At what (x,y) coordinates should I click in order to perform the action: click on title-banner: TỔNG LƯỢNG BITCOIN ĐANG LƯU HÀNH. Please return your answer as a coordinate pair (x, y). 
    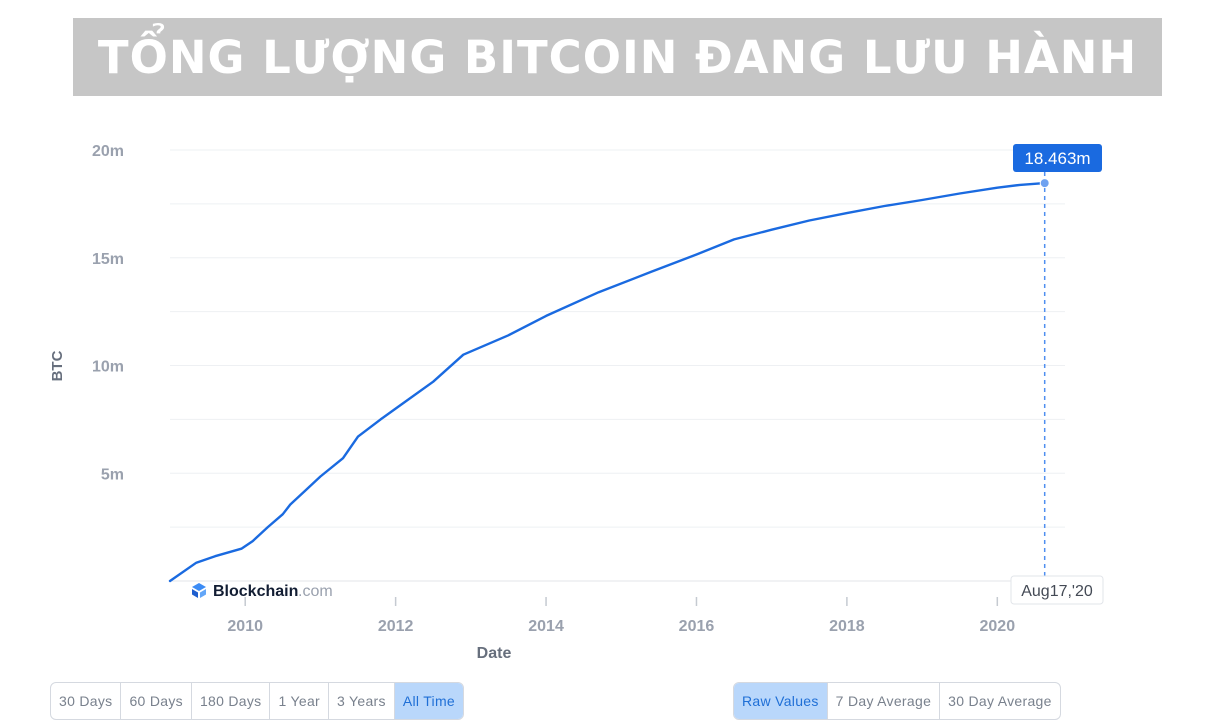
    Looking at the image, I should click on (617, 57).